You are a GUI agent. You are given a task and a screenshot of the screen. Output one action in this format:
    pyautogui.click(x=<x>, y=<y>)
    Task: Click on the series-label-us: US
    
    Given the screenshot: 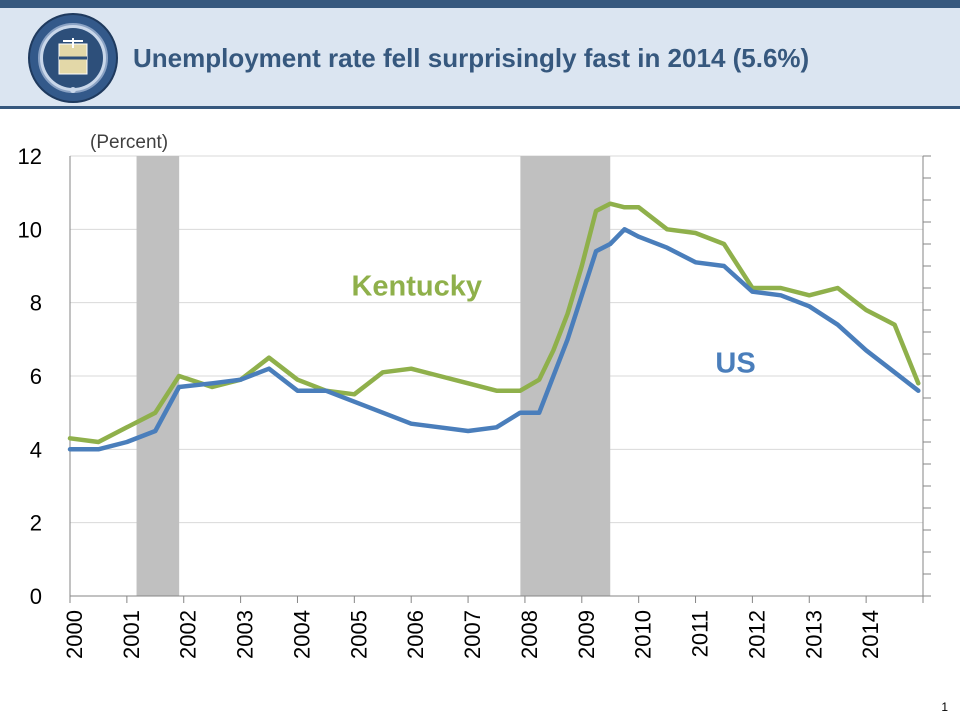 What is the action you would take?
    pyautogui.click(x=735, y=363)
    